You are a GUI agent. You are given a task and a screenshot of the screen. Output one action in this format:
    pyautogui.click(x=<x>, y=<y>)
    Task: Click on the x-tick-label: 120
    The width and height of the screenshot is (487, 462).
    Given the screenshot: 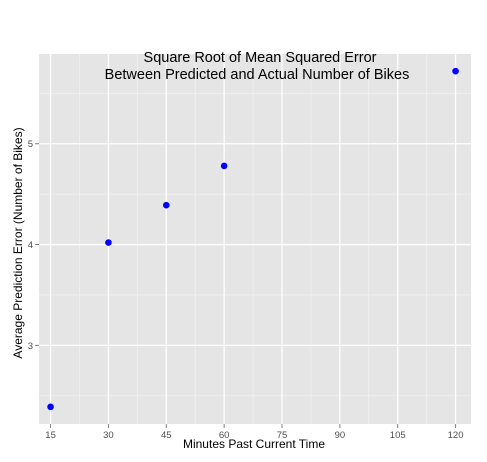 What is the action you would take?
    pyautogui.click(x=456, y=435)
    